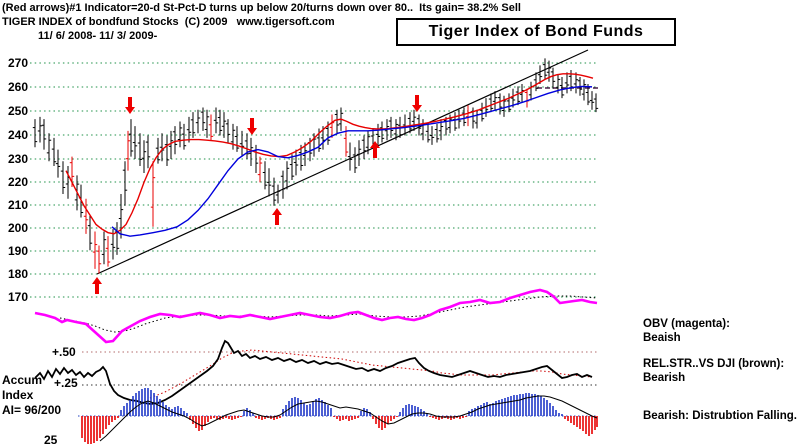 The width and height of the screenshot is (800, 444). What do you see at coordinates (17, 135) in the screenshot?
I see `price-axis-label: 240` at bounding box center [17, 135].